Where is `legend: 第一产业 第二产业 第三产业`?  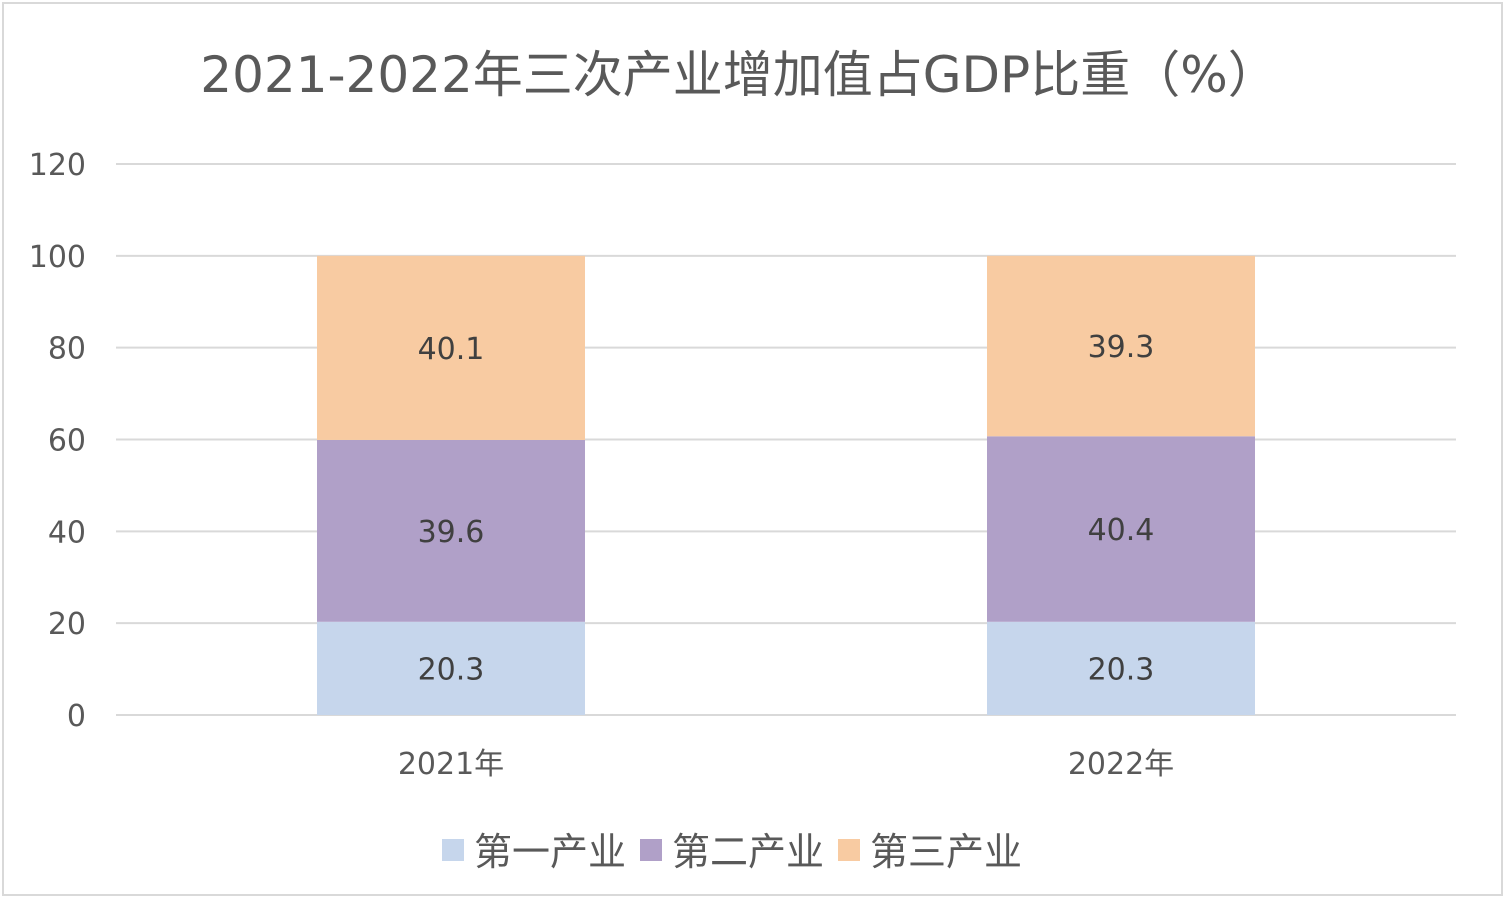
legend: 第一产业 第二产业 第三产业 is located at coordinates (732, 852).